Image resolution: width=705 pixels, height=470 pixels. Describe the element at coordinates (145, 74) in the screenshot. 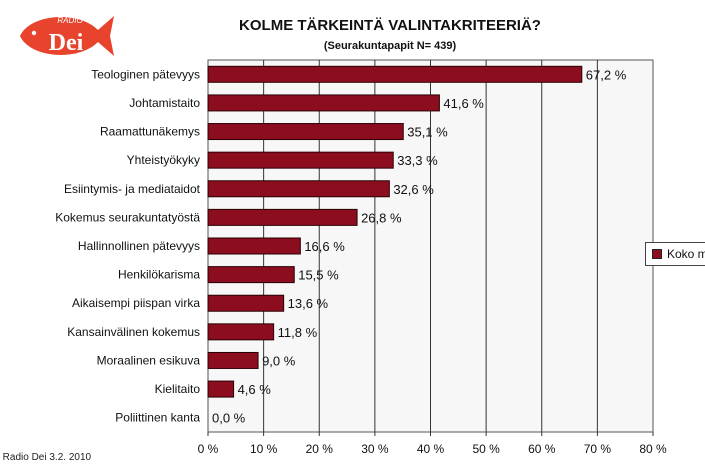

I see `category-label: Teologinen pätevyys` at that location.